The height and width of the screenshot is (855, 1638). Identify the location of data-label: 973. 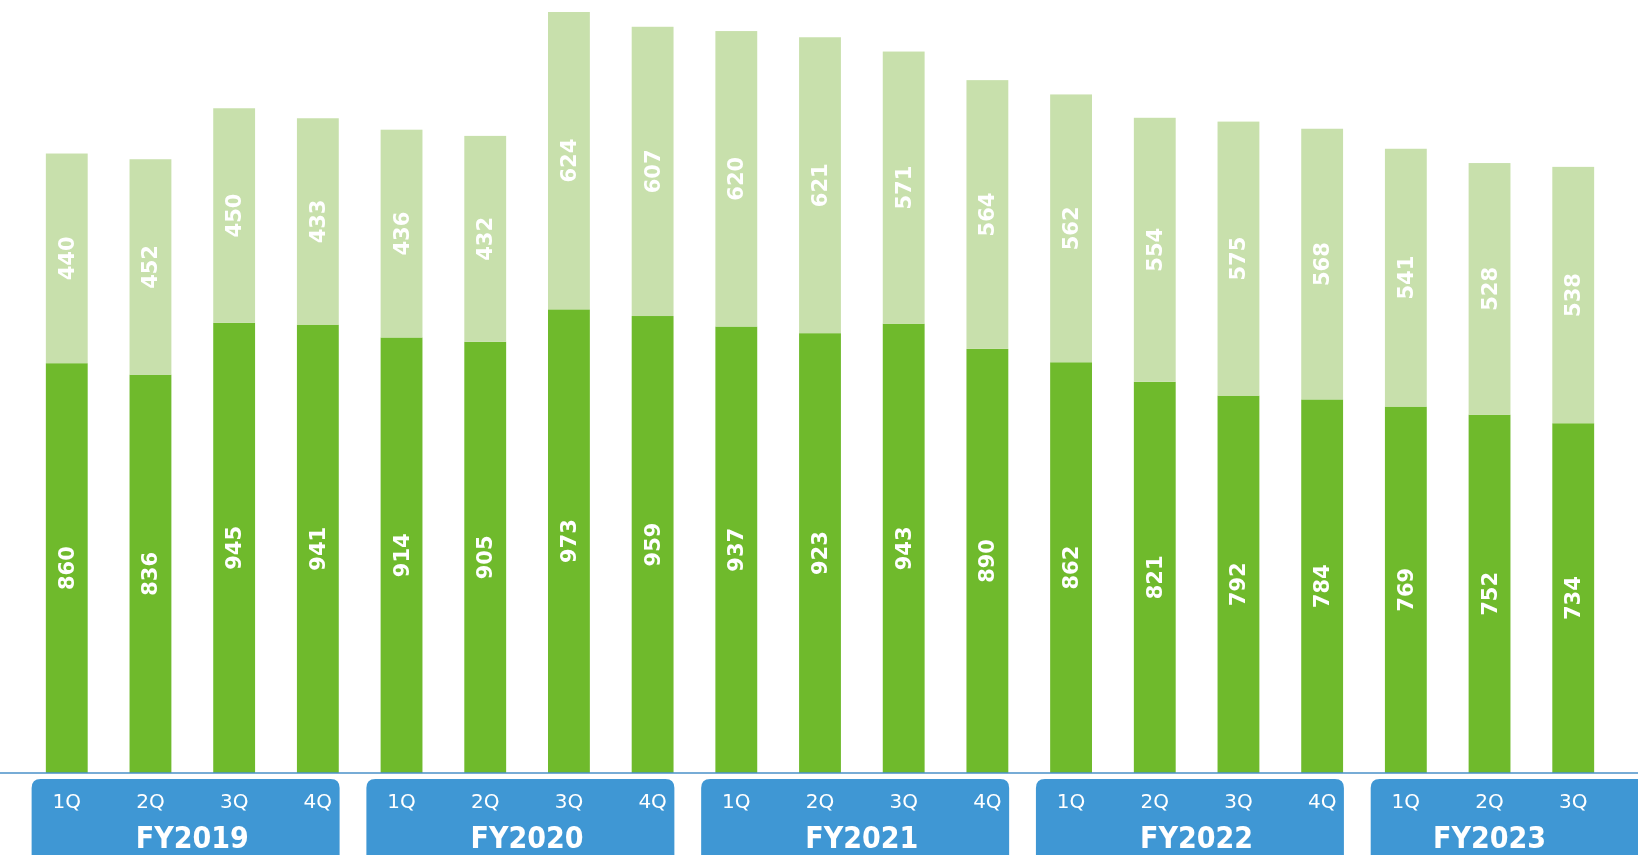
(568, 541).